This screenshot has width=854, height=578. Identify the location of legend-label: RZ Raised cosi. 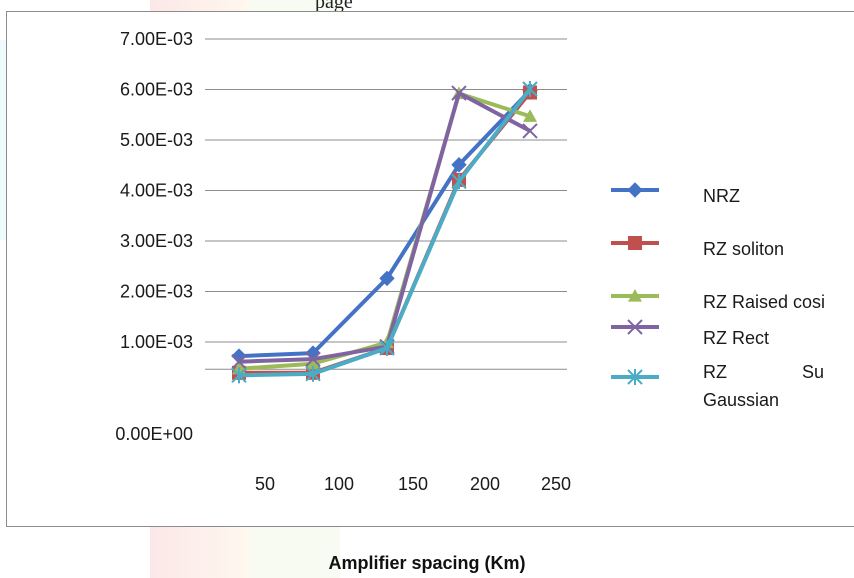
(764, 302).